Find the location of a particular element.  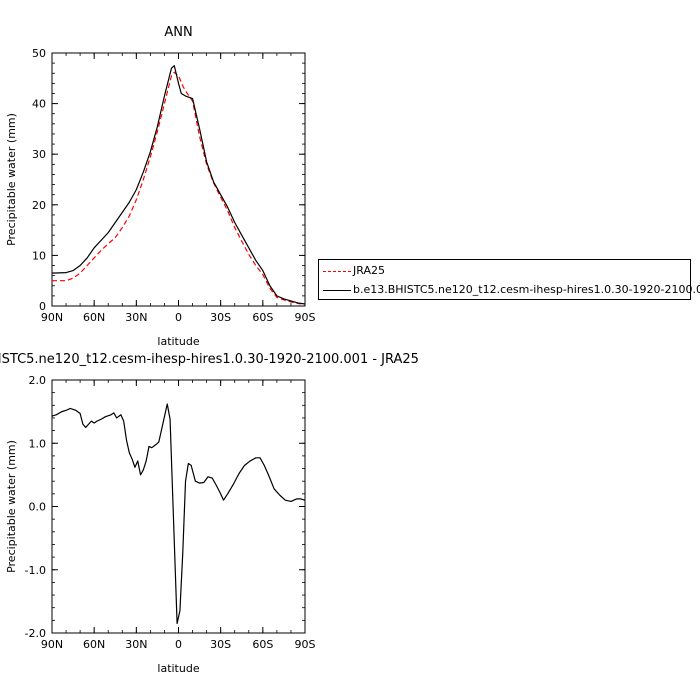

legend-swatch-solid-black is located at coordinates (337, 290).